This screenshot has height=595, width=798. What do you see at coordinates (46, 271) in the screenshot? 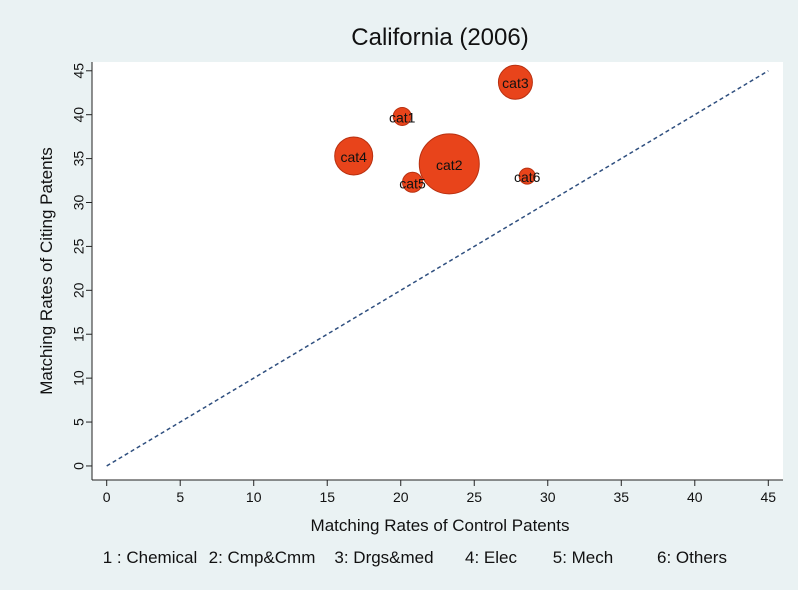
I see `y-axis-label: Matching Rates of Citing Patents` at bounding box center [46, 271].